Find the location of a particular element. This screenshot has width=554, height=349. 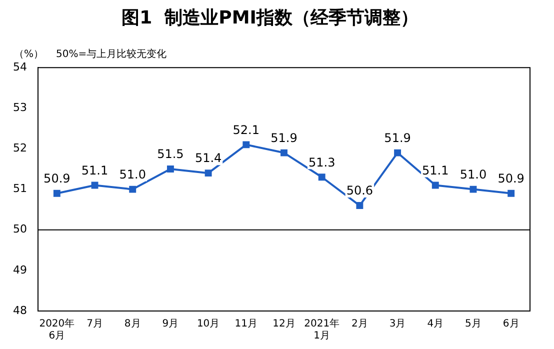

y-tick-label: 54 is located at coordinates (19, 67).